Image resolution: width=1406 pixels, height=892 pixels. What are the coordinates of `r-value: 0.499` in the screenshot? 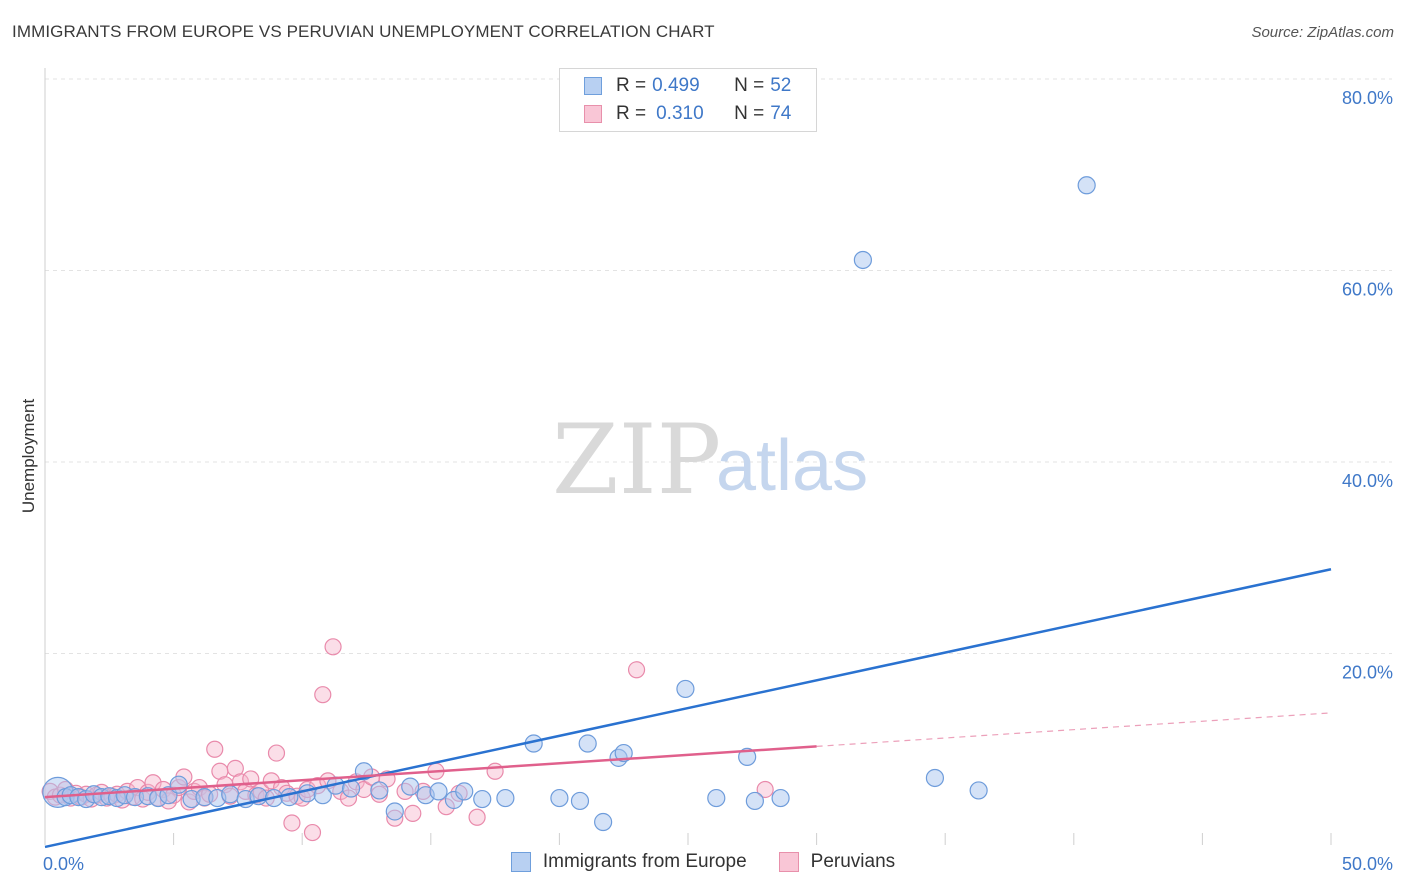 It's located at (676, 85).